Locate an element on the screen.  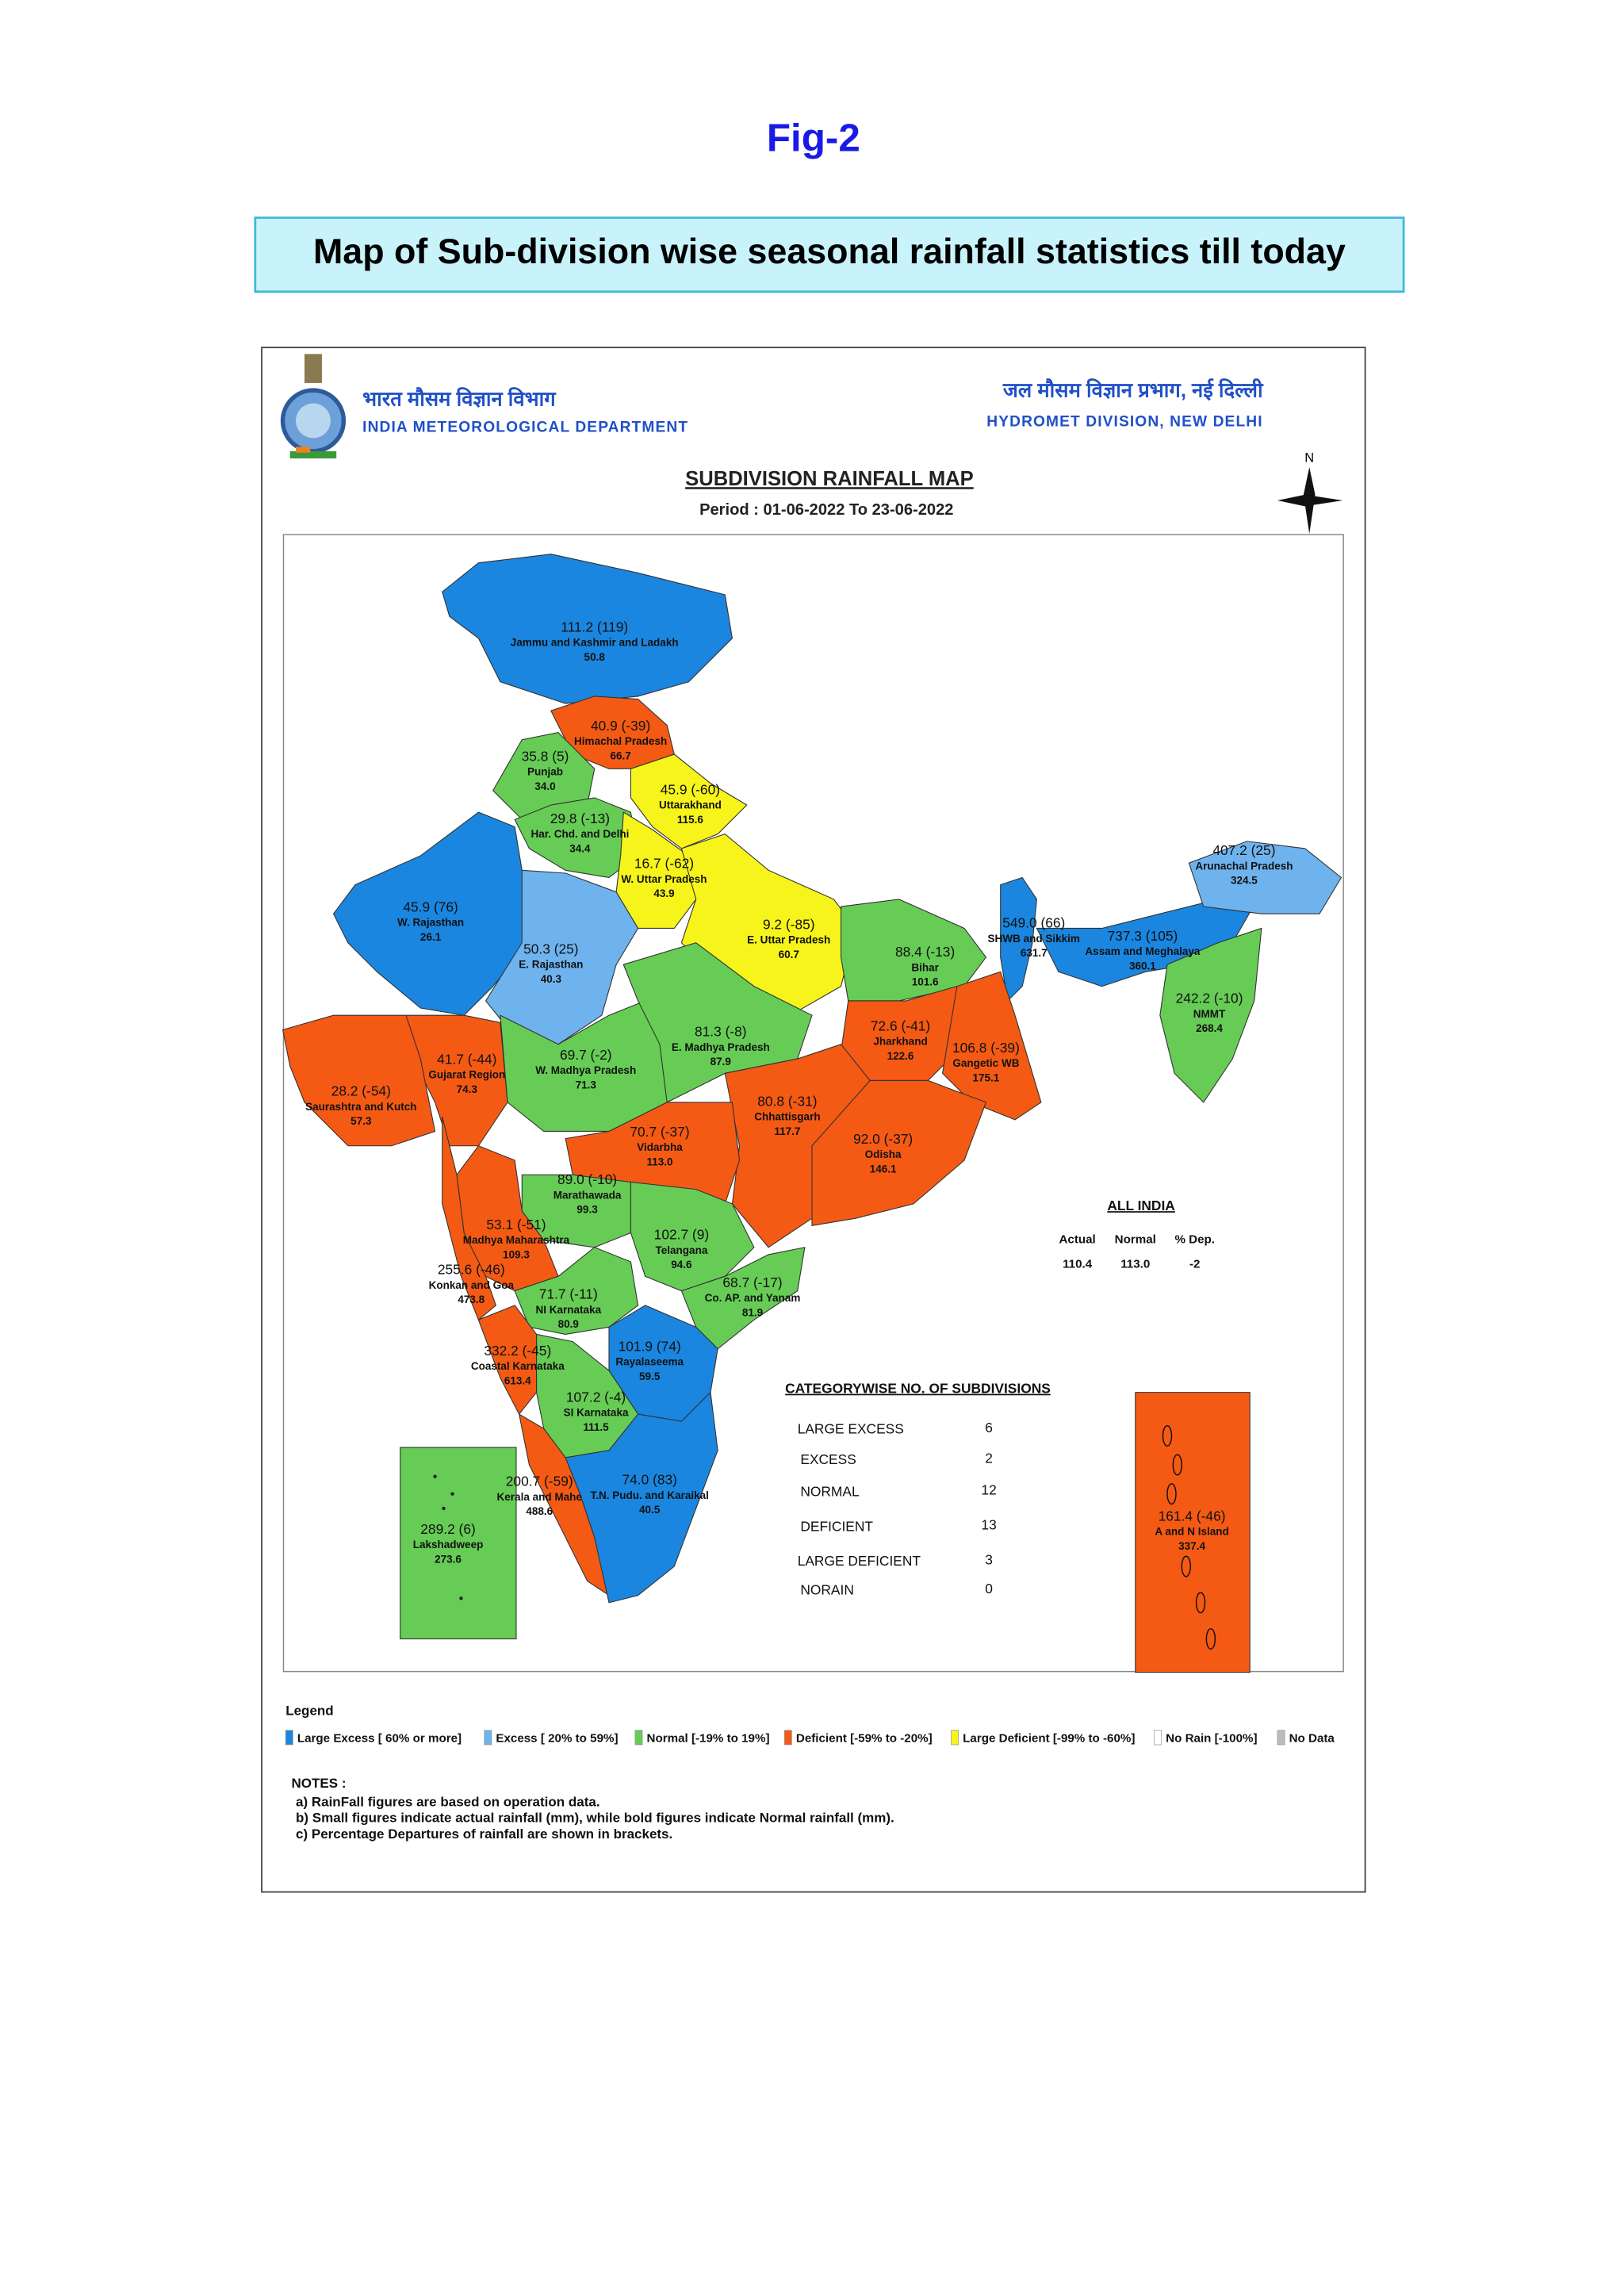
subdivision-figures: 69.7 (-2) is located at coordinates (586, 1055).